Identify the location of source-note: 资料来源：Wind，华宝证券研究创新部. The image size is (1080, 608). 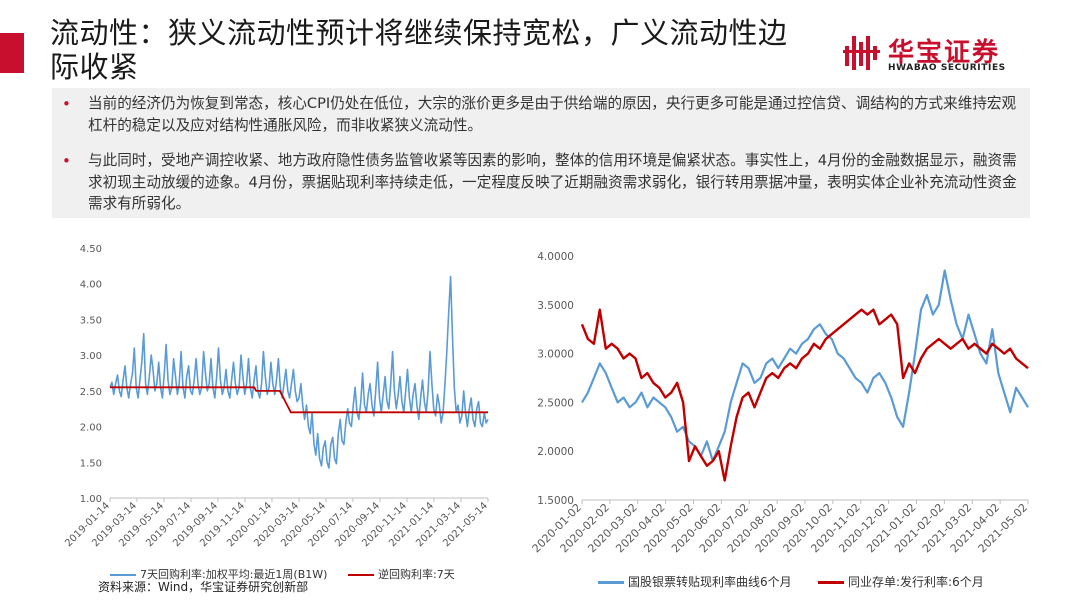
(203, 587).